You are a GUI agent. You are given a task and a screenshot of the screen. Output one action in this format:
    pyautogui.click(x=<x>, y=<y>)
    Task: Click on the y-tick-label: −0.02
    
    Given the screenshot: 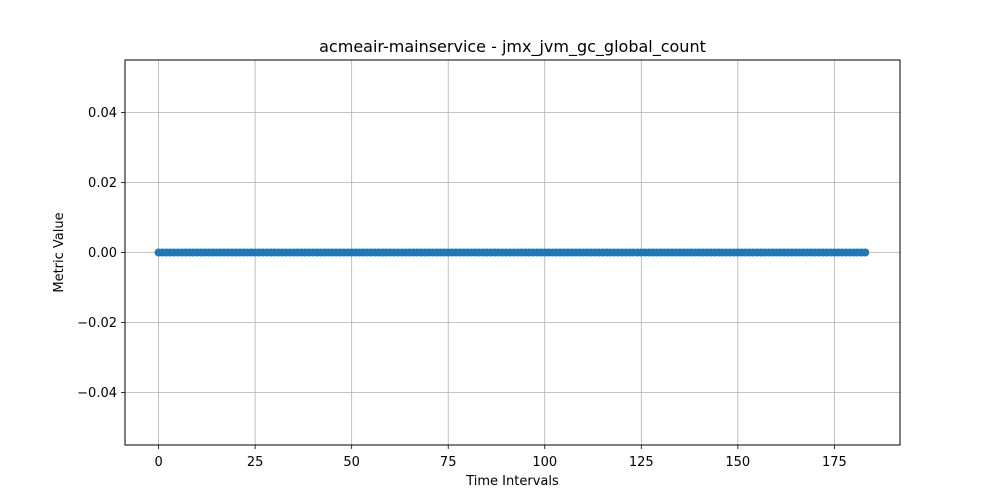 What is the action you would take?
    pyautogui.click(x=97, y=323)
    